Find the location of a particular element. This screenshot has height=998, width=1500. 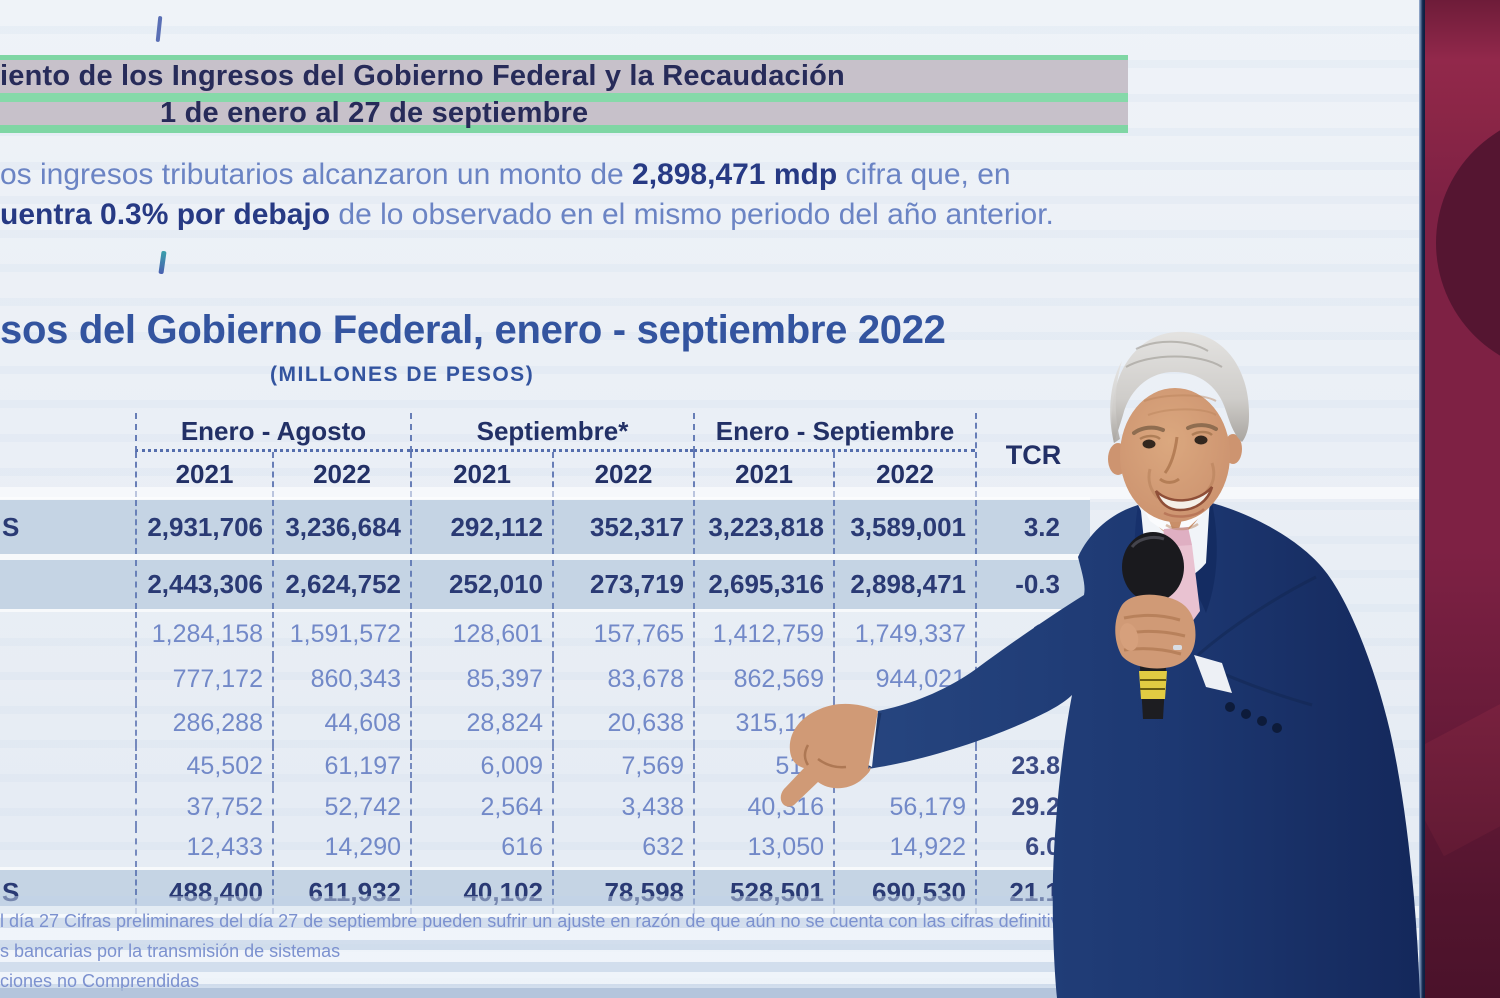

chin-crease is located at coordinates (1182, 526).